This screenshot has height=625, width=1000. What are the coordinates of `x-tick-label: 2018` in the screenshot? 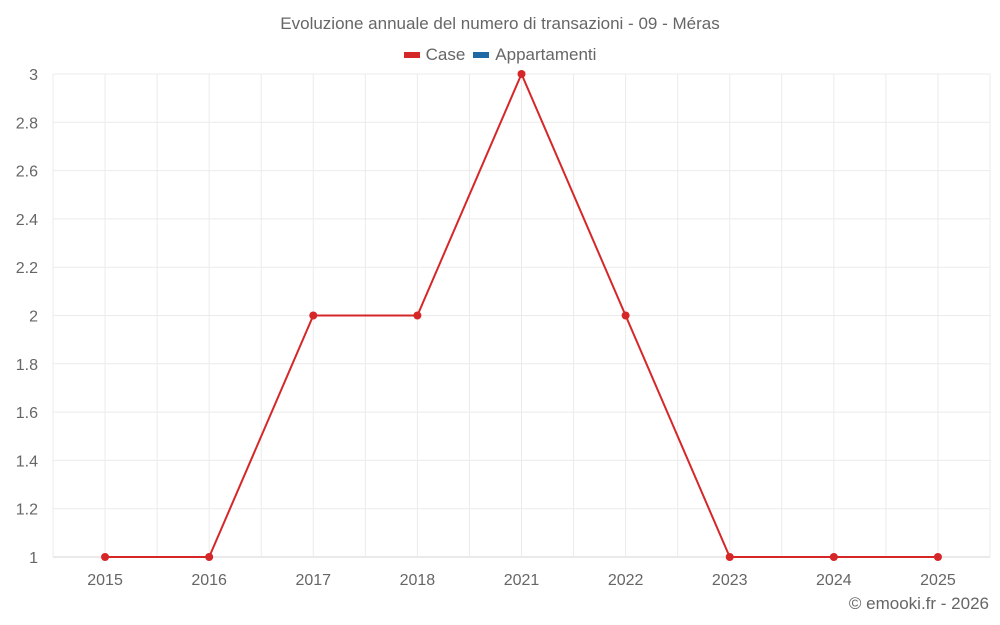 It's located at (418, 580).